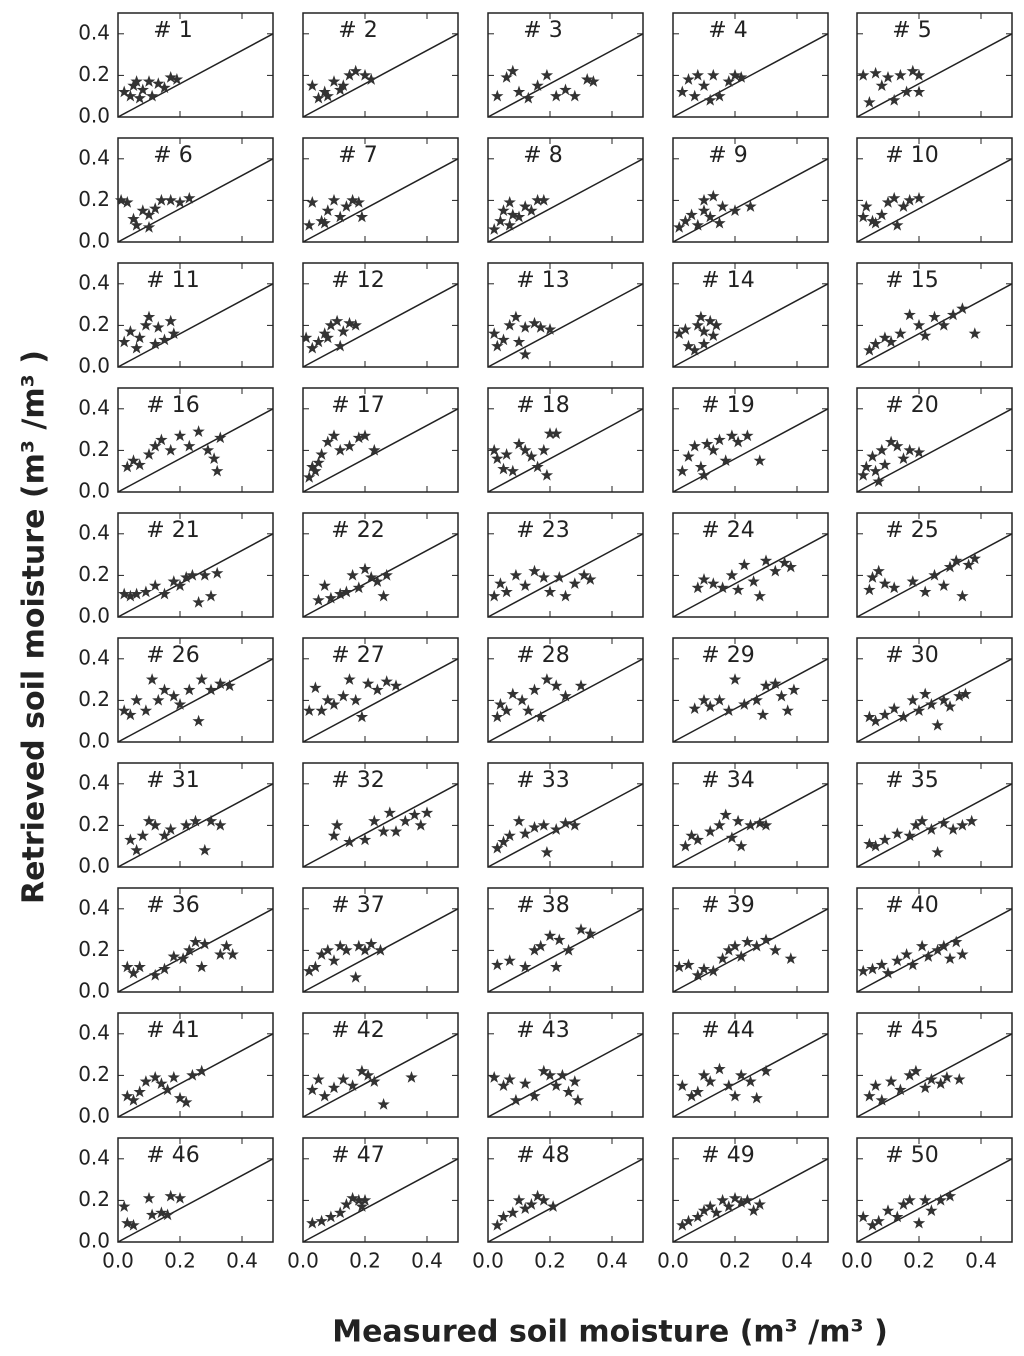  I want to click on panel-title: # 29, so click(727, 655).